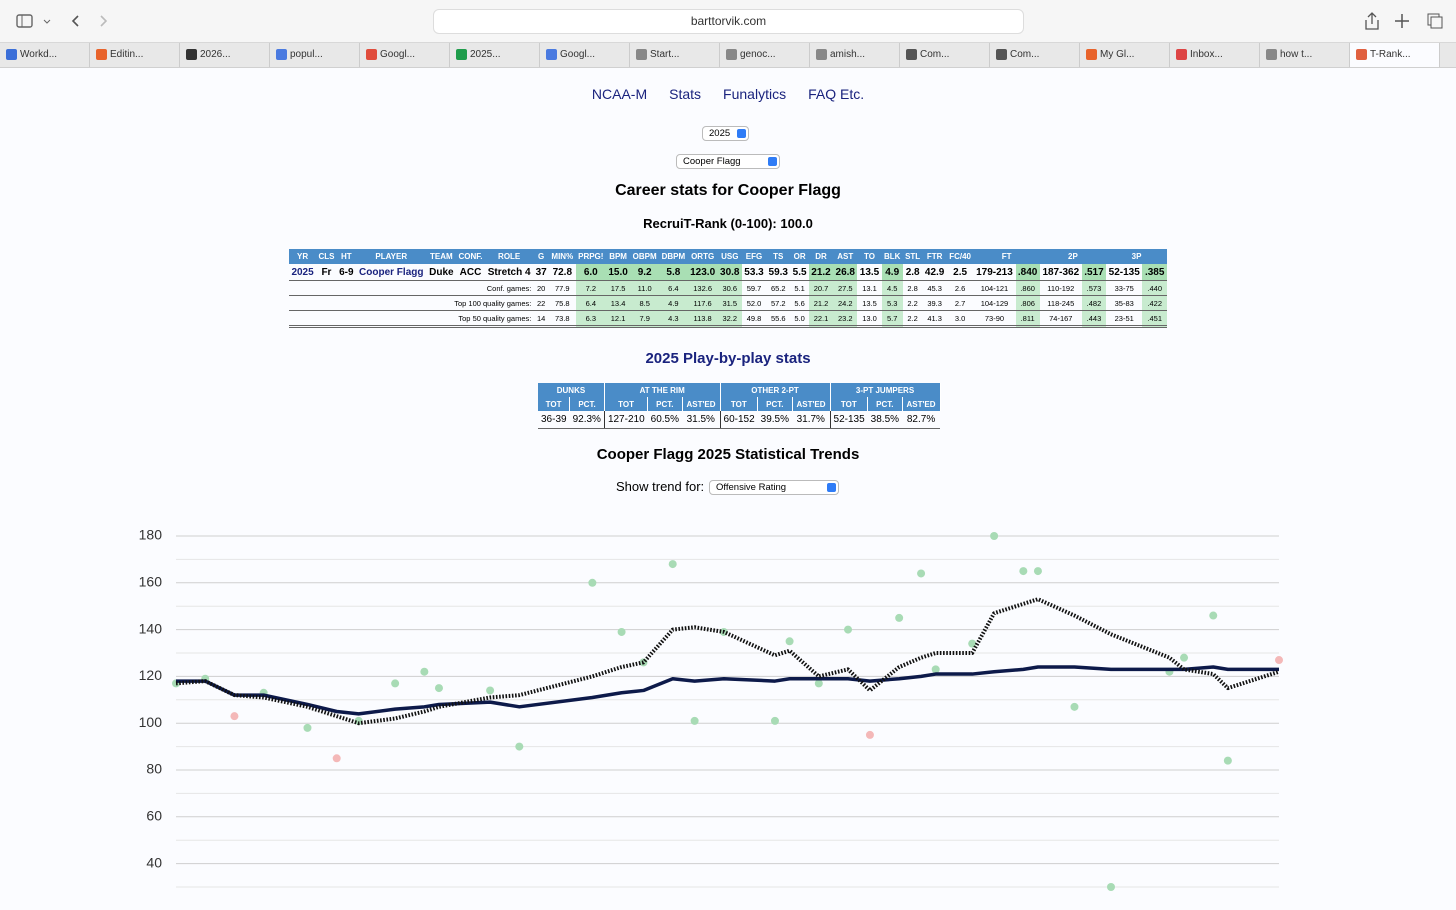 The height and width of the screenshot is (910, 1456). Describe the element at coordinates (754, 256) in the screenshot. I see `column-header: EFG` at that location.